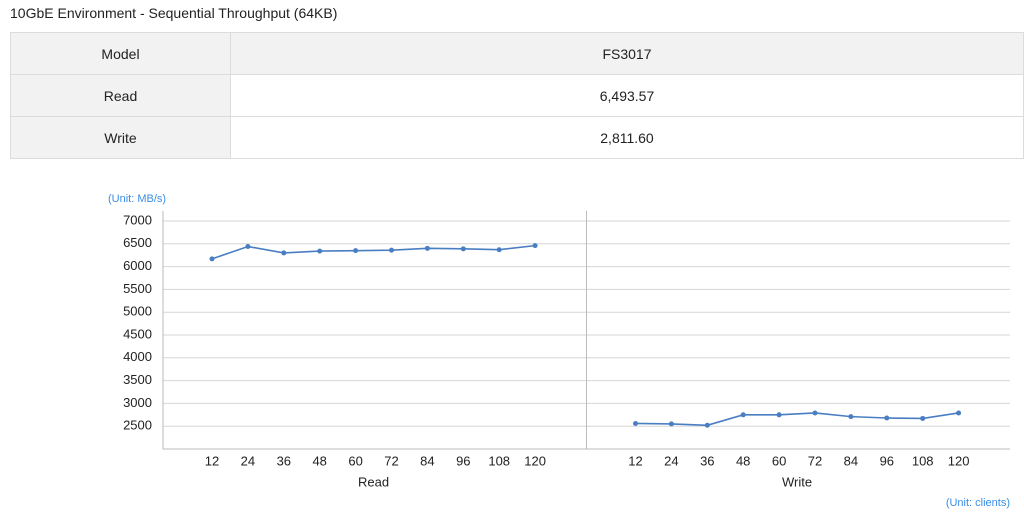 The height and width of the screenshot is (529, 1024). What do you see at coordinates (137, 265) in the screenshot?
I see `y-tick-label: 6000` at bounding box center [137, 265].